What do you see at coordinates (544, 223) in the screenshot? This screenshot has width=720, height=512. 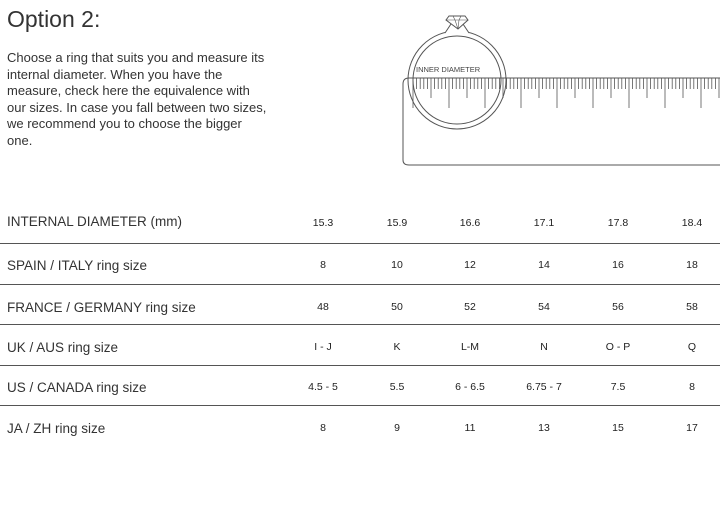 I see `table-cell: 17.1` at bounding box center [544, 223].